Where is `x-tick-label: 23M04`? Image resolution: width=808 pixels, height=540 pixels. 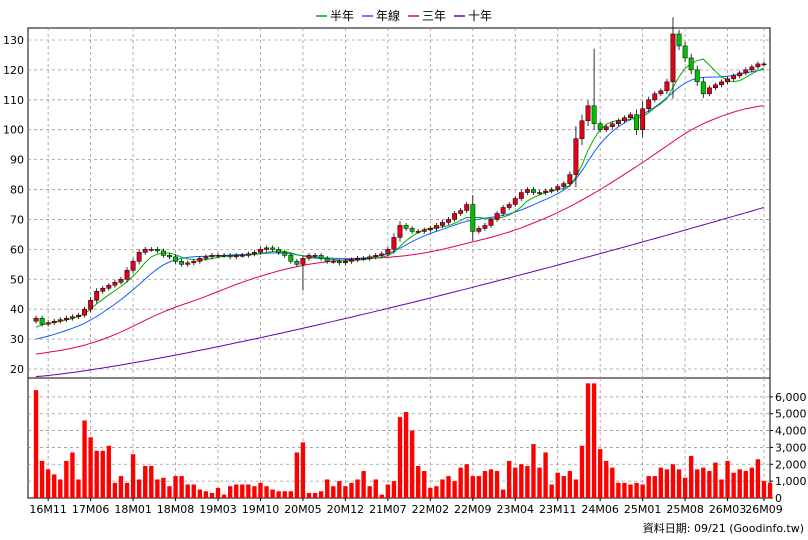 x-tick-label: 23M04 is located at coordinates (516, 509).